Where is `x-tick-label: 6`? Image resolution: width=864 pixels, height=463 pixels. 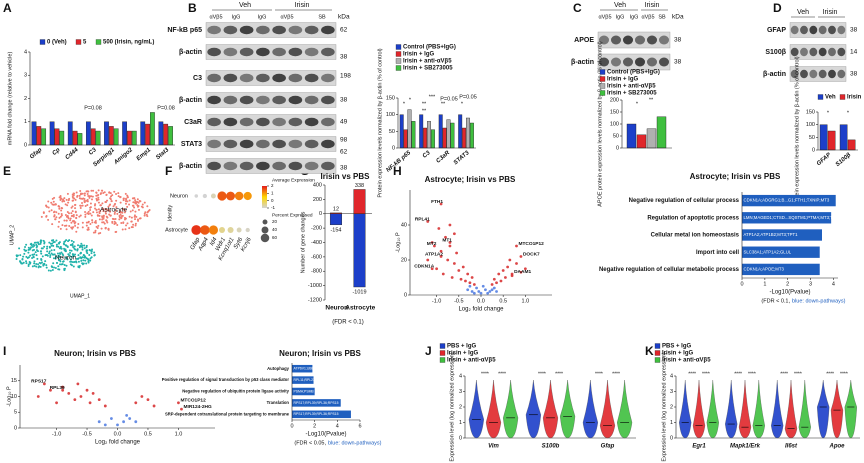 x-tick-label: 6 is located at coordinates (359, 426).